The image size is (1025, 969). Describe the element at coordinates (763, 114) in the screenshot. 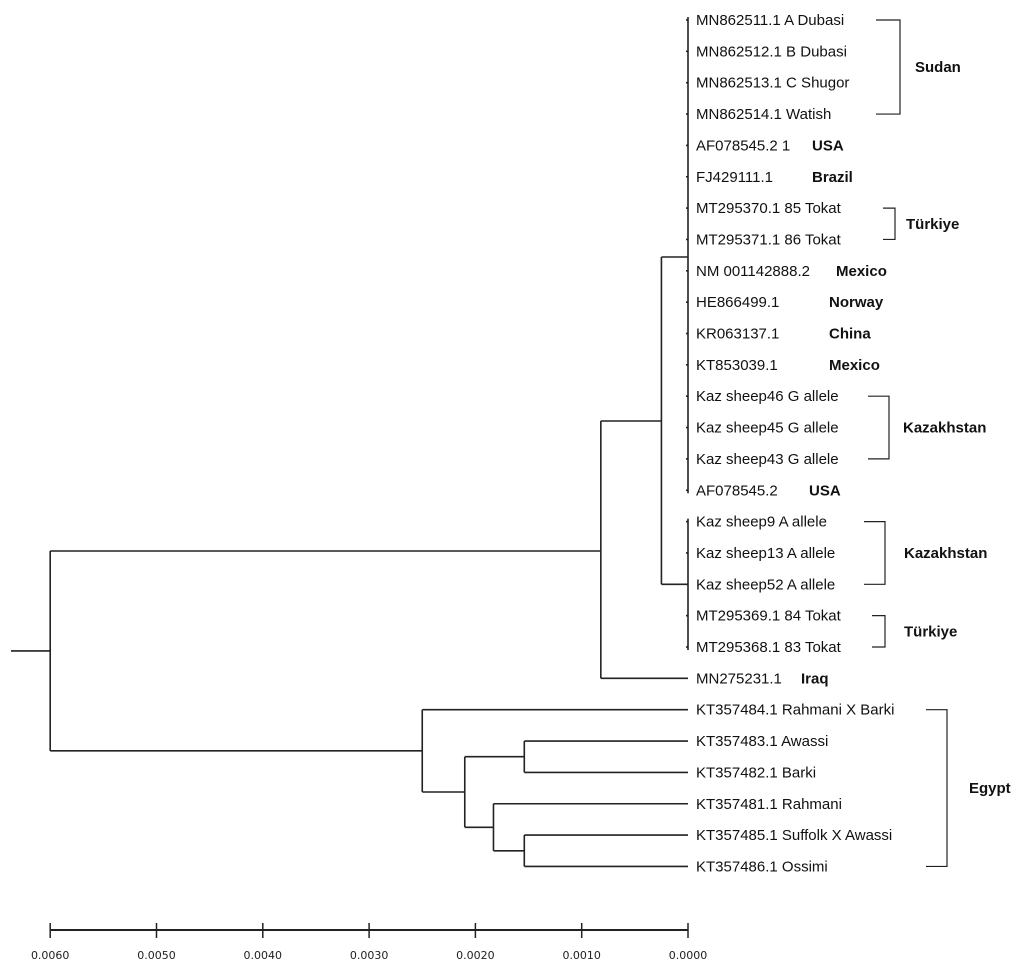

I see `leaf-label: MN862514.1 Watish` at that location.